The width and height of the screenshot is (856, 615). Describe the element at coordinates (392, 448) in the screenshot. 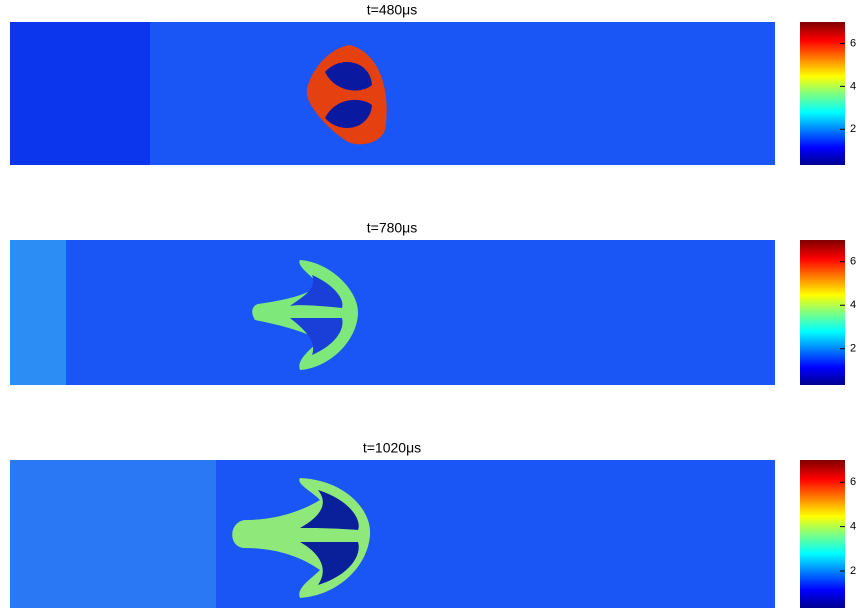

I see `panel-title: t=1020μs` at that location.